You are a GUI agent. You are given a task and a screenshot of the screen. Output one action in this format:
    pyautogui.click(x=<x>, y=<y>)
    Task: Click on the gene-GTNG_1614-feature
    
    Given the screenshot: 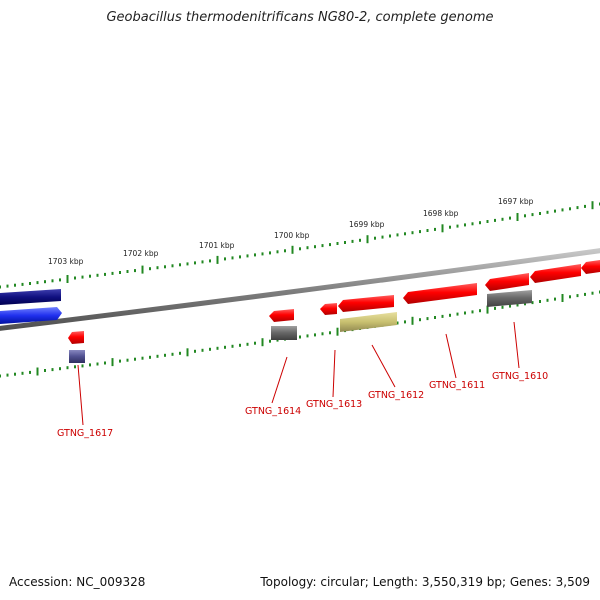 What is the action you would take?
    pyautogui.click(x=281, y=315)
    